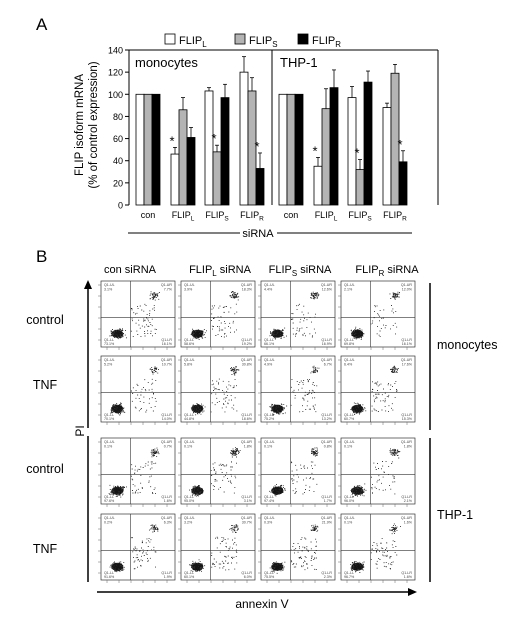 The height and width of the screenshot is (627, 520). I want to click on legend-entry: FLIPS, so click(263, 42).